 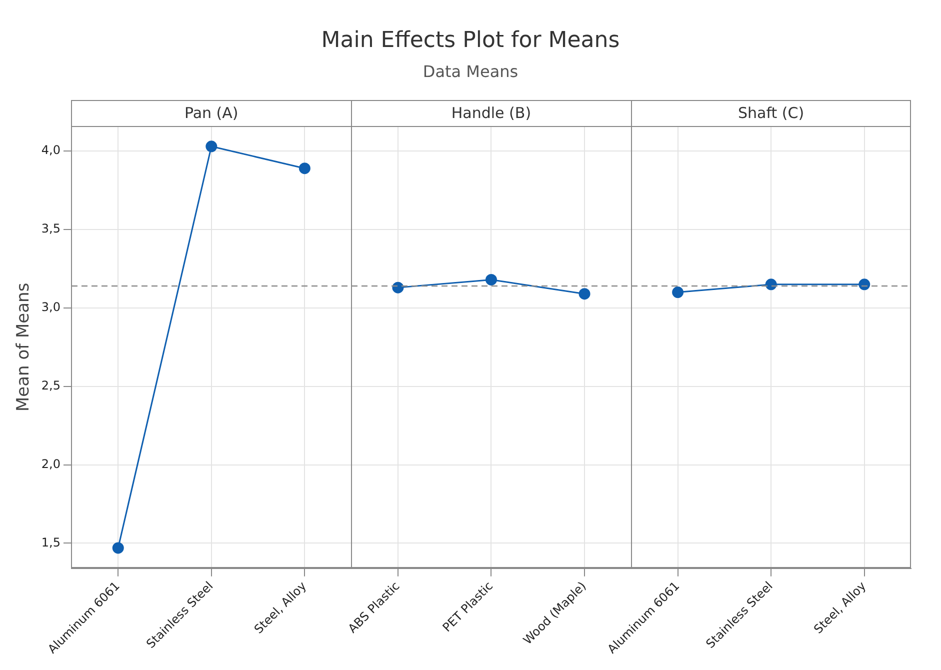 What do you see at coordinates (470, 40) in the screenshot?
I see `chart-title: Main Effects Plot for Means` at bounding box center [470, 40].